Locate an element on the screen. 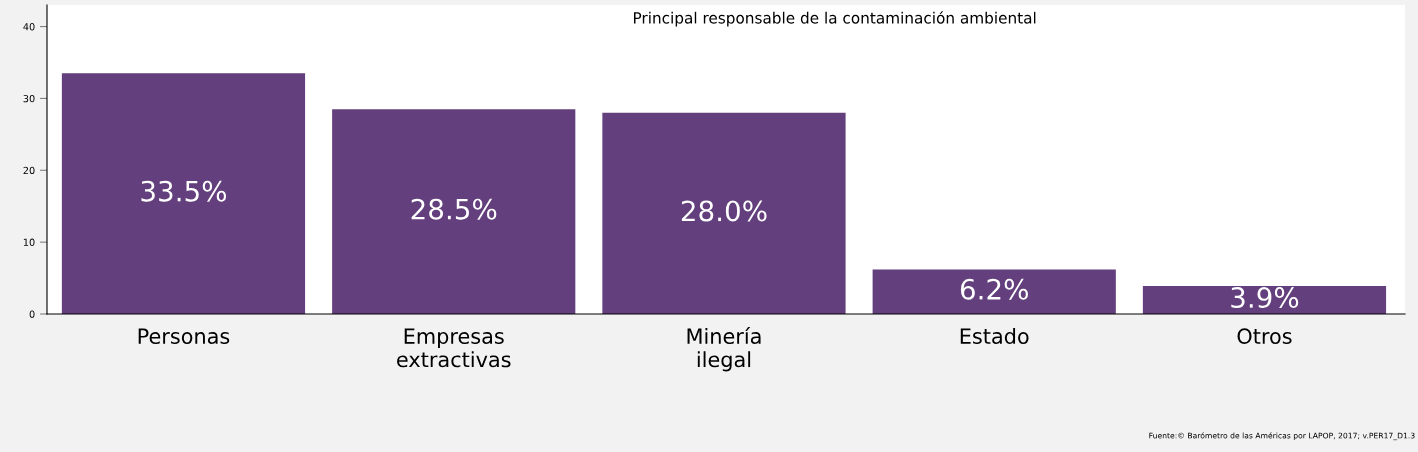  data-label: 3.9% is located at coordinates (1265, 298).